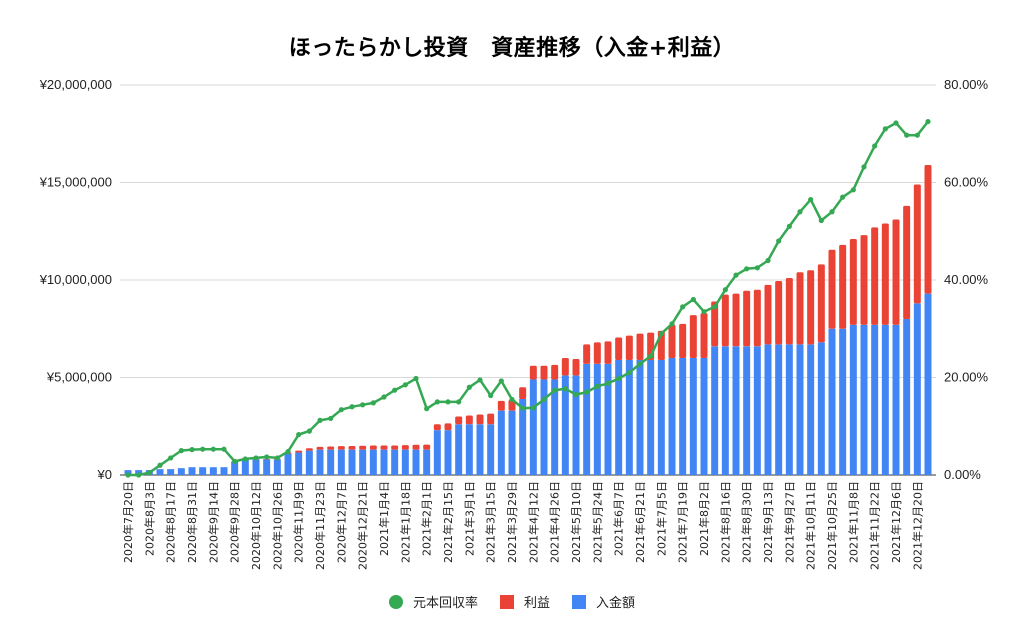 The image size is (1024, 640). Describe the element at coordinates (616, 603) in the screenshot. I see `legend-label: 入金額` at that location.